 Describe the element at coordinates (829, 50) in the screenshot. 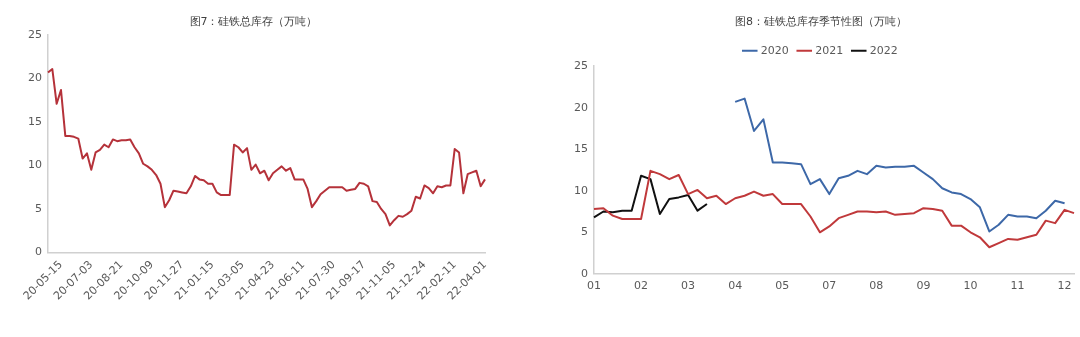

I see `legend-label: 2021` at that location.